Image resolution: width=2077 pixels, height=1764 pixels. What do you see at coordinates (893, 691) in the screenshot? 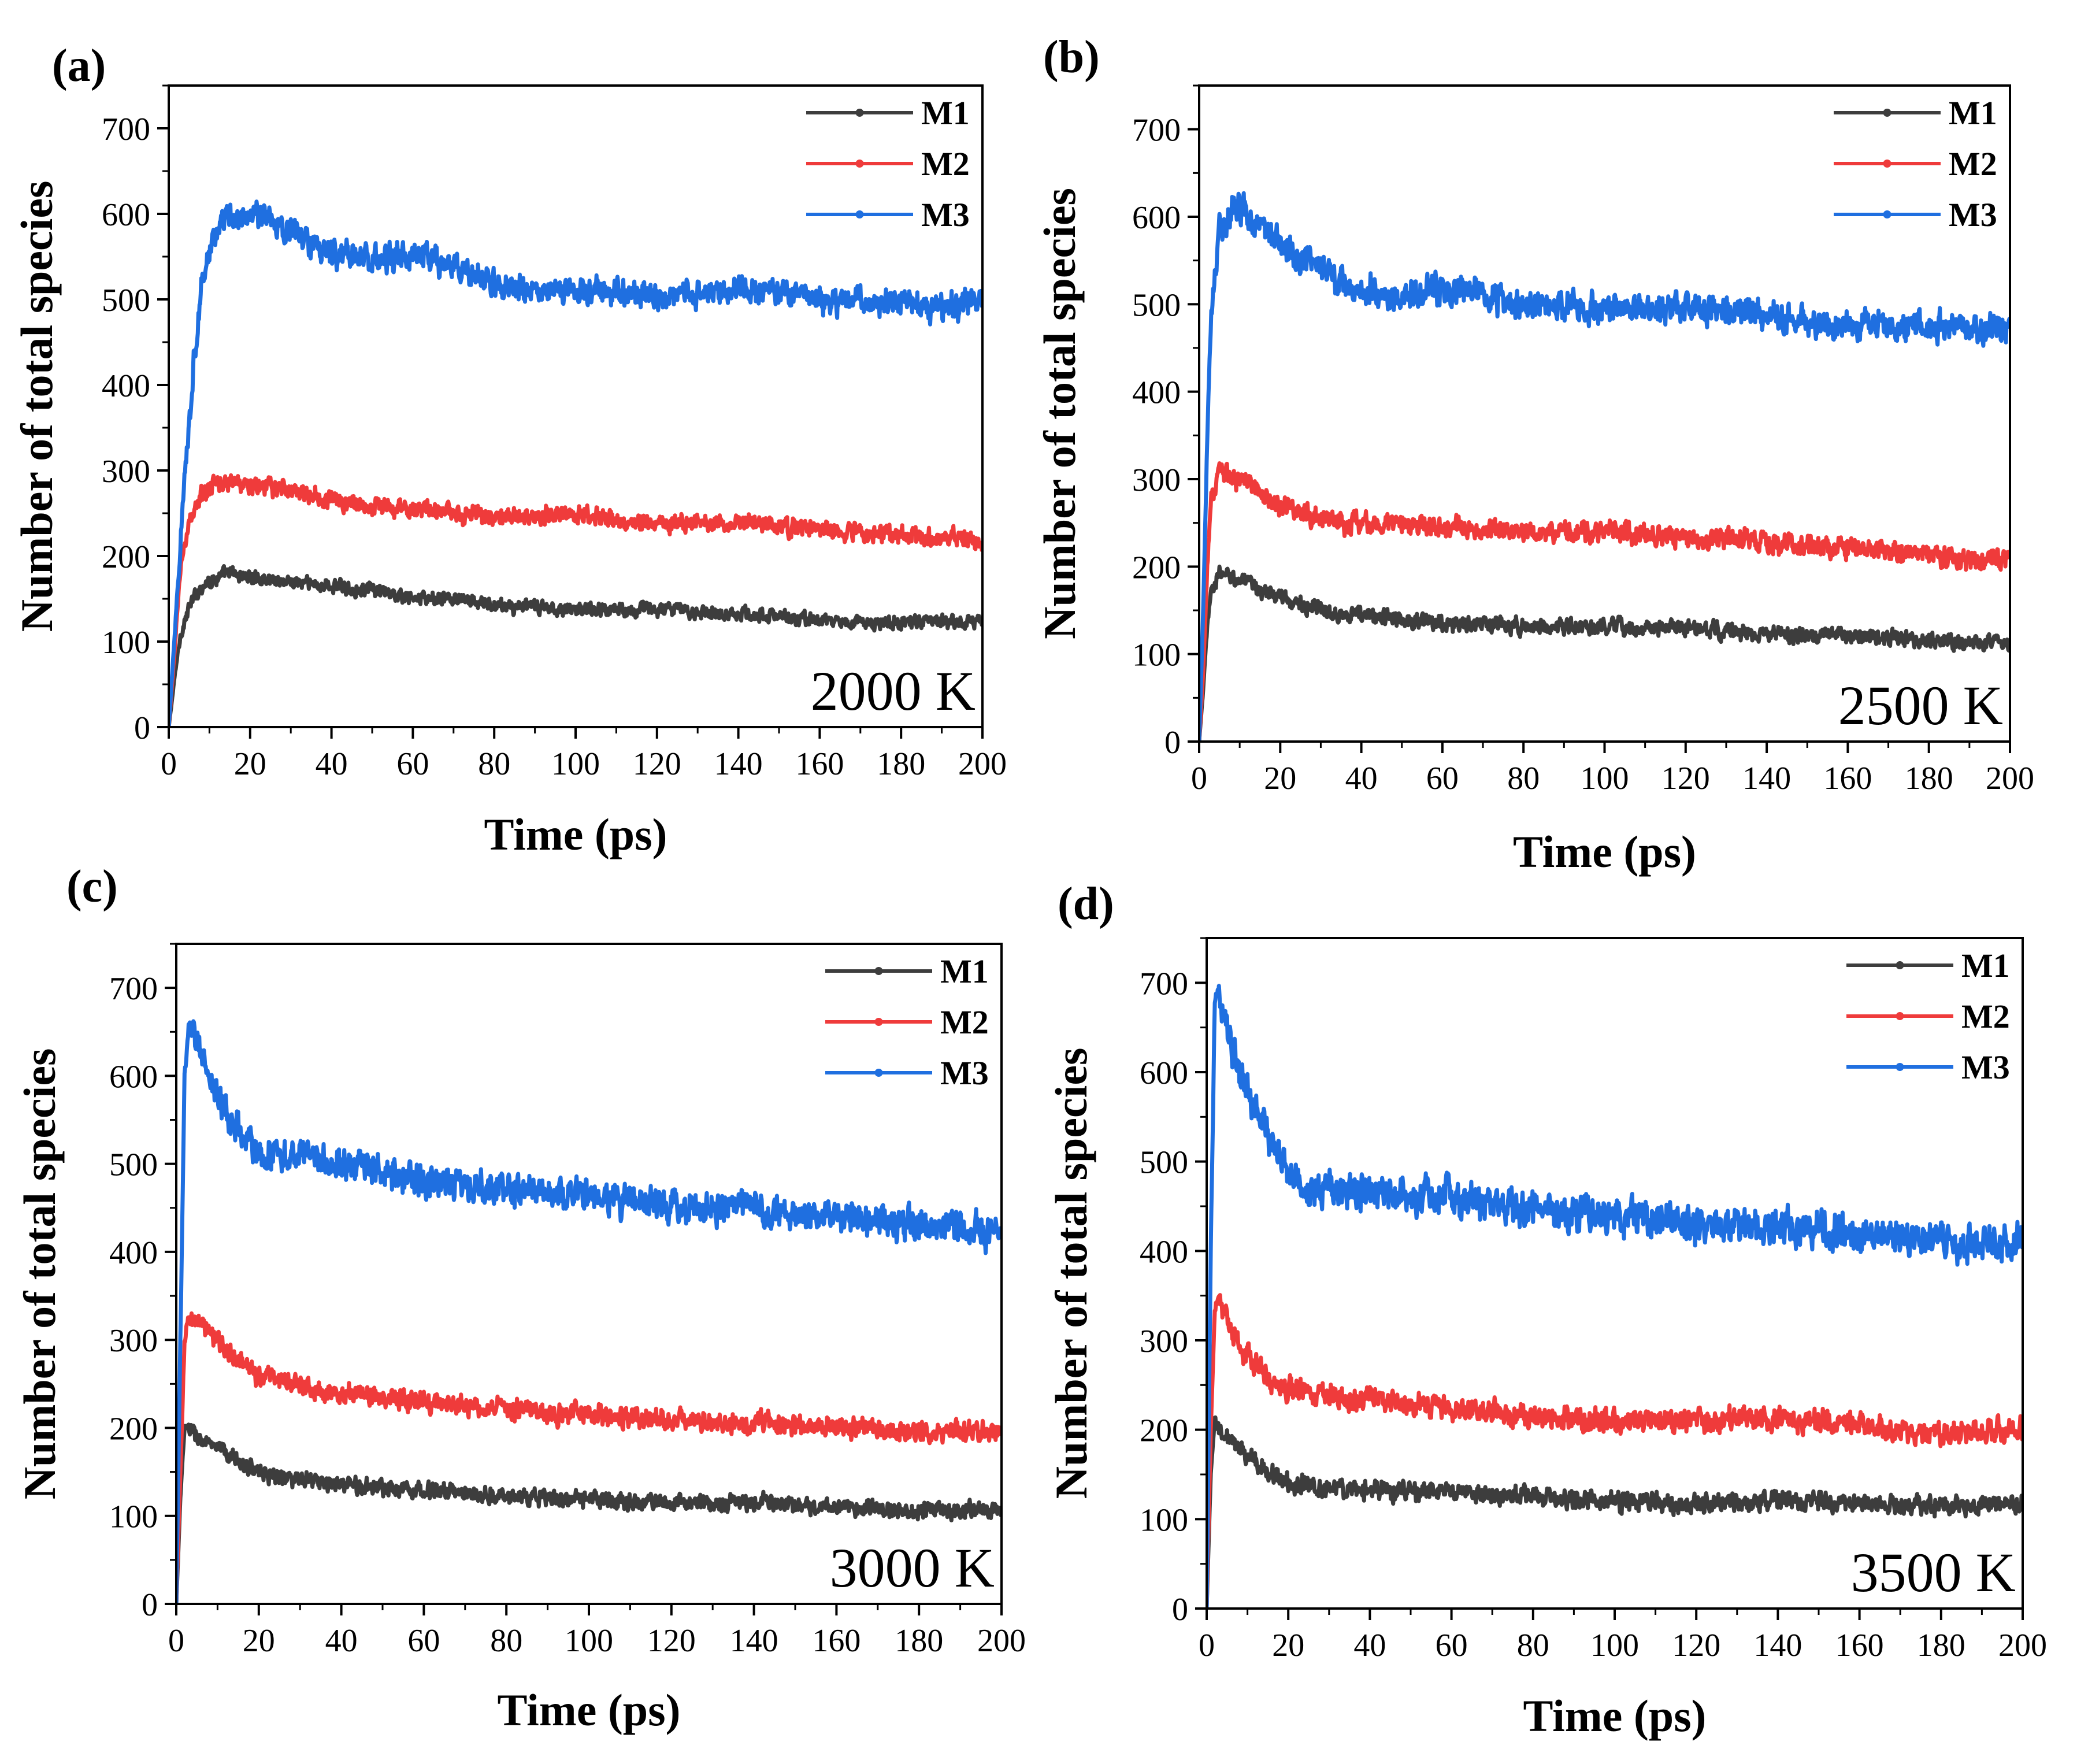
I see `temperature-annotation: 2000 K` at bounding box center [893, 691].